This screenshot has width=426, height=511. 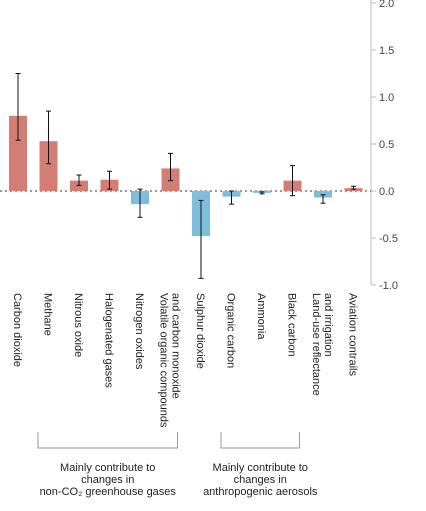 I want to click on category-label: Land-use reflectance and irrigation, so click(x=322, y=344).